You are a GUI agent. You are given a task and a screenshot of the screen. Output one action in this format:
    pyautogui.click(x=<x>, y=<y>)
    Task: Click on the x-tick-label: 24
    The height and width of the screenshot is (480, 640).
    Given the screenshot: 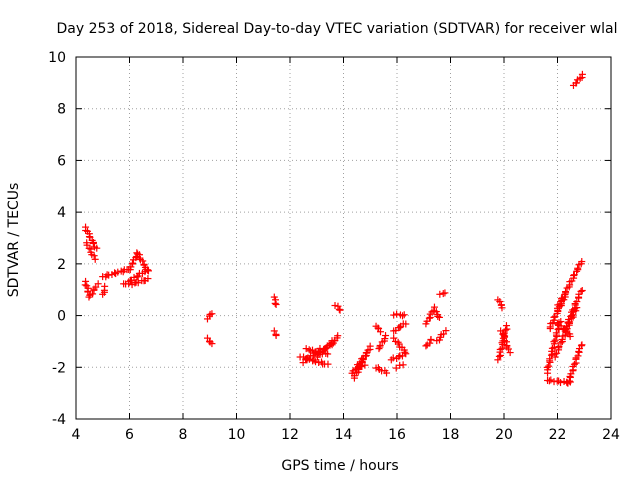 What is the action you would take?
    pyautogui.click(x=611, y=435)
    